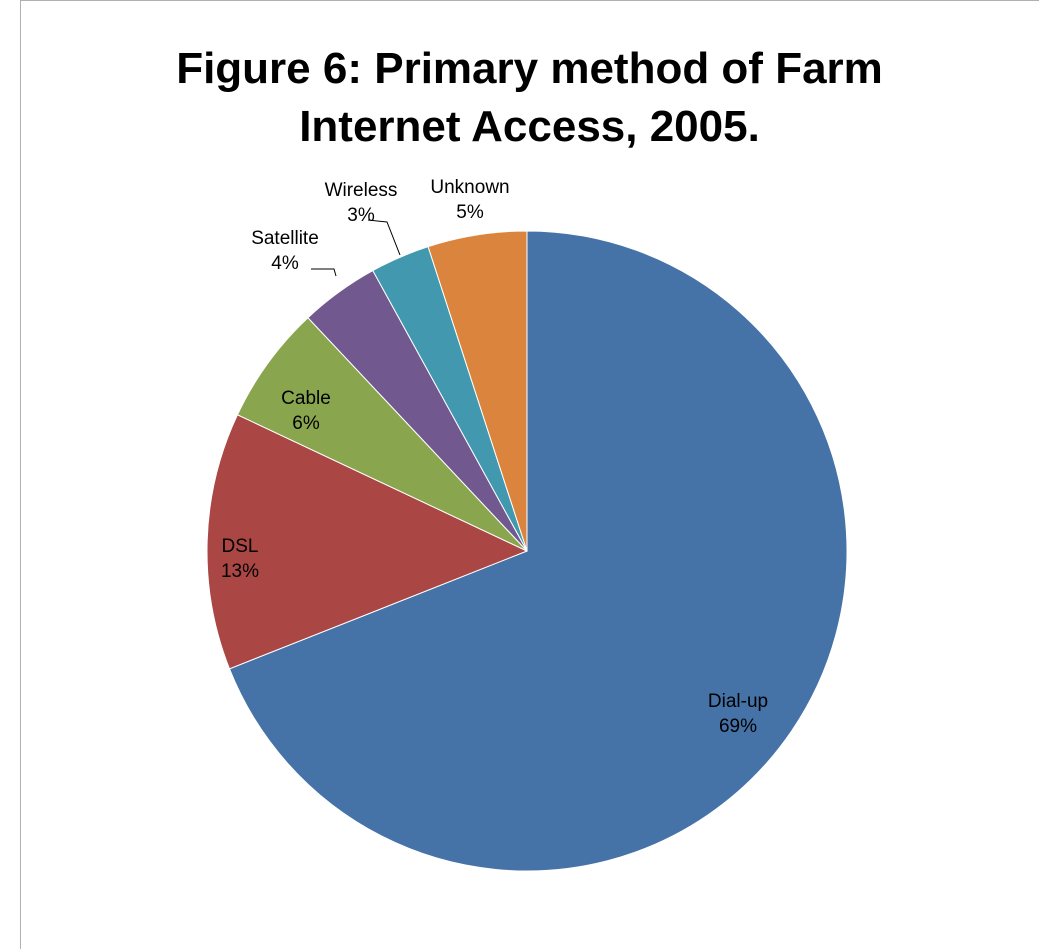  Describe the element at coordinates (477, 391) in the screenshot. I see `pie-slice-unknown` at that location.